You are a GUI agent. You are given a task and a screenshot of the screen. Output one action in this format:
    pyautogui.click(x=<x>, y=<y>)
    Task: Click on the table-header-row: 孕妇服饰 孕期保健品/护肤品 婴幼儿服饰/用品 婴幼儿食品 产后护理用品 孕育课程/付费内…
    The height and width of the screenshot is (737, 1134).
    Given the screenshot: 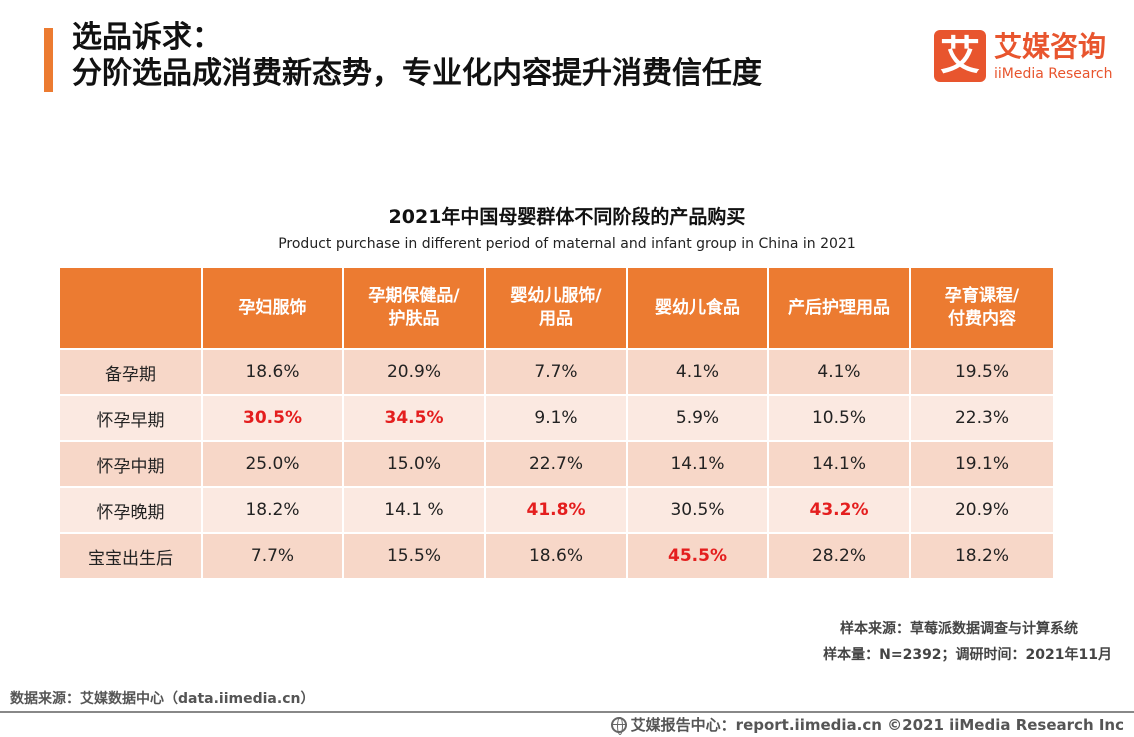 What is the action you would take?
    pyautogui.click(x=556, y=308)
    